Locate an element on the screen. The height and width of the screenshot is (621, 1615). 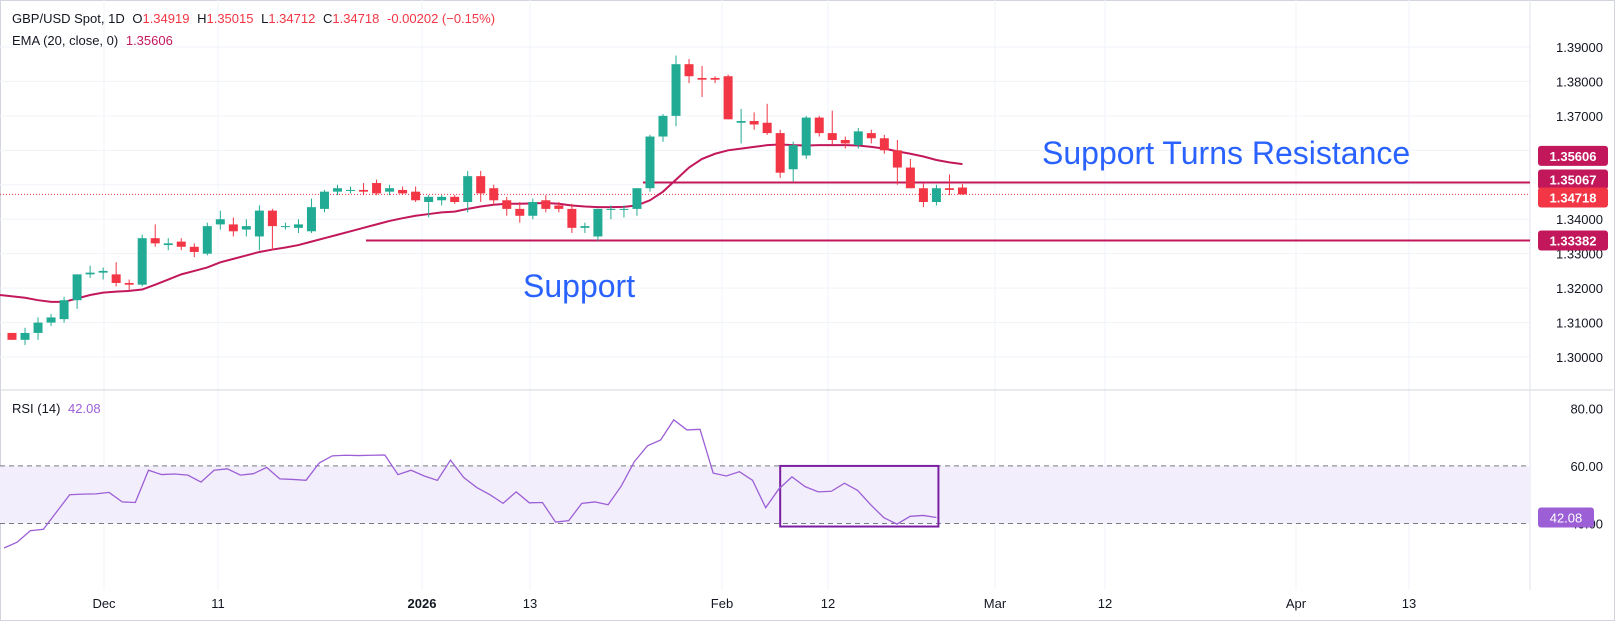
rsi-series is located at coordinates (470, 483).